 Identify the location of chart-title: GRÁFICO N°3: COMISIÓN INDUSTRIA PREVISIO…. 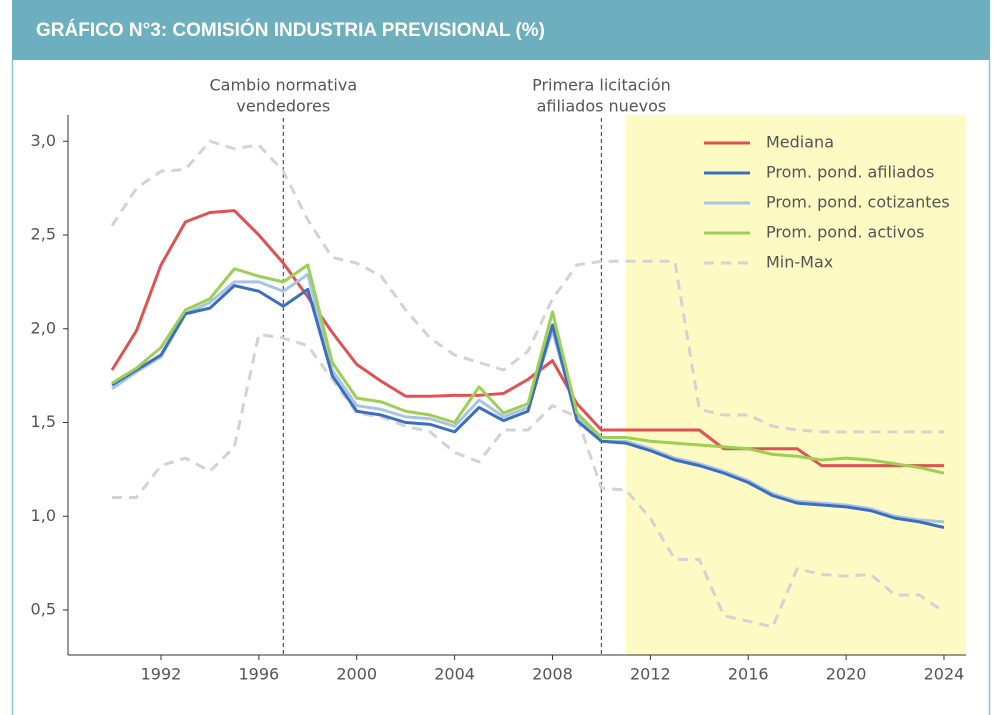
(290, 30).